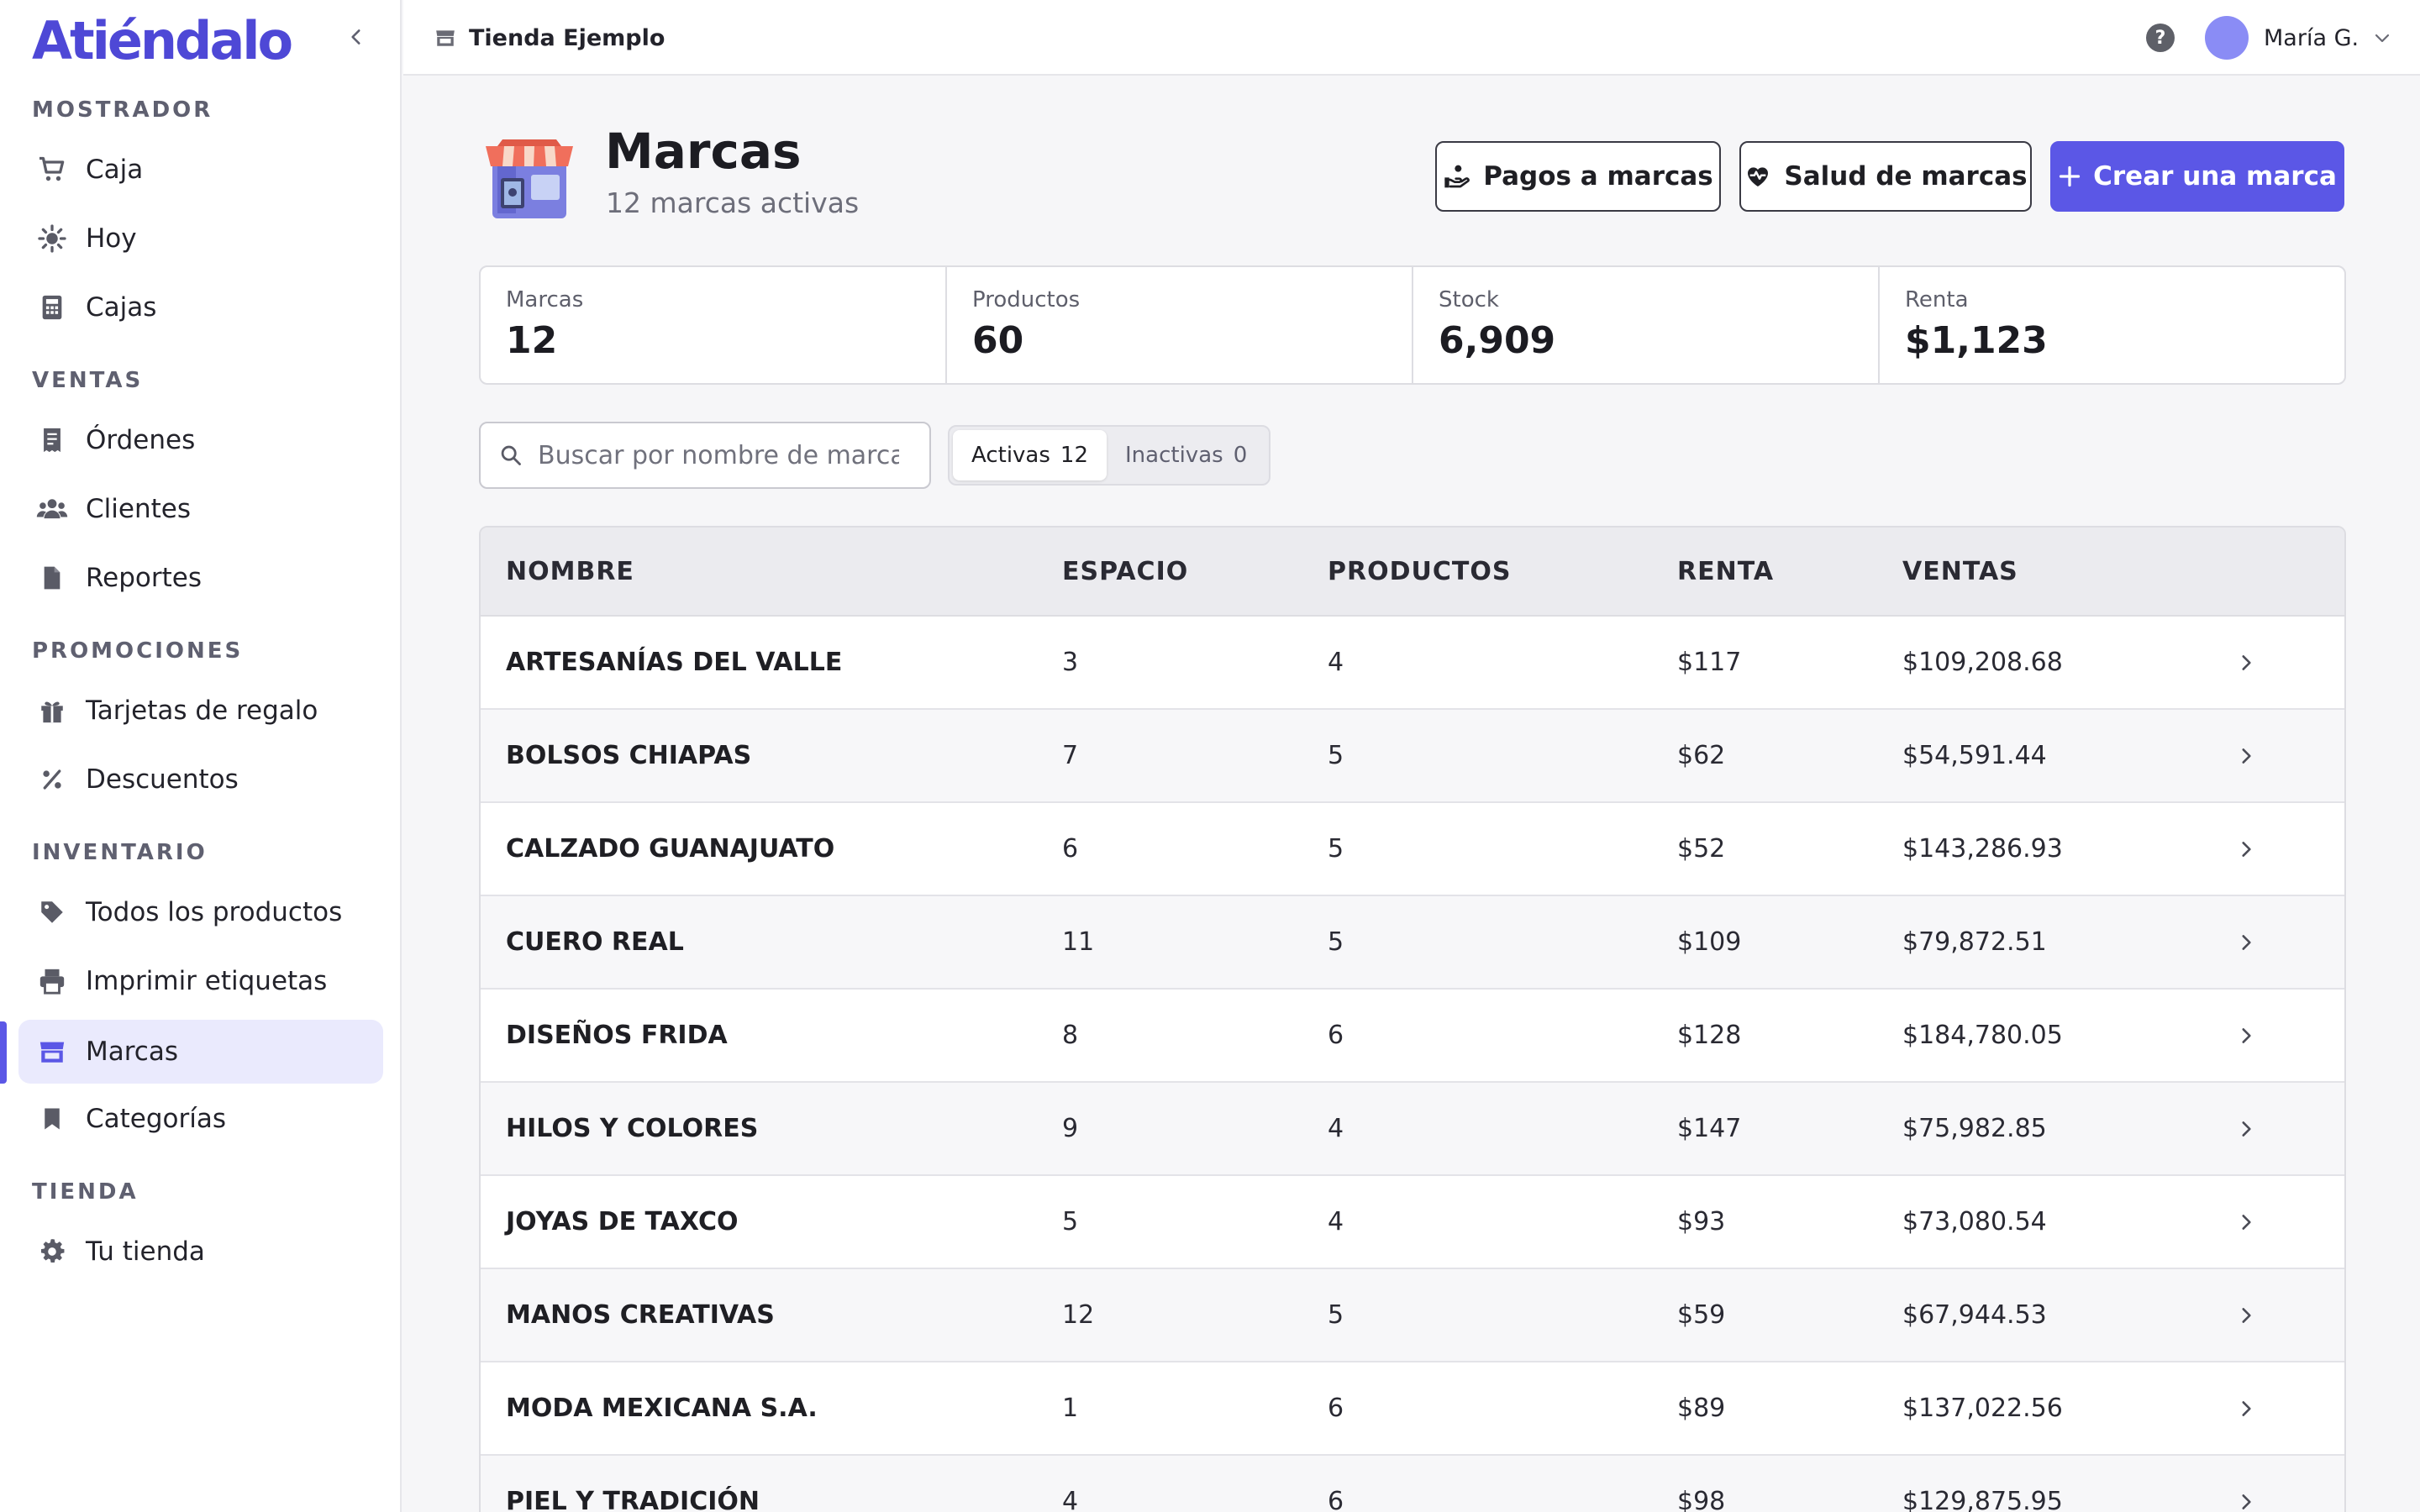 The height and width of the screenshot is (1512, 2420). Describe the element at coordinates (200, 238) in the screenshot. I see `sidebar-item-hoy: Hoy` at that location.